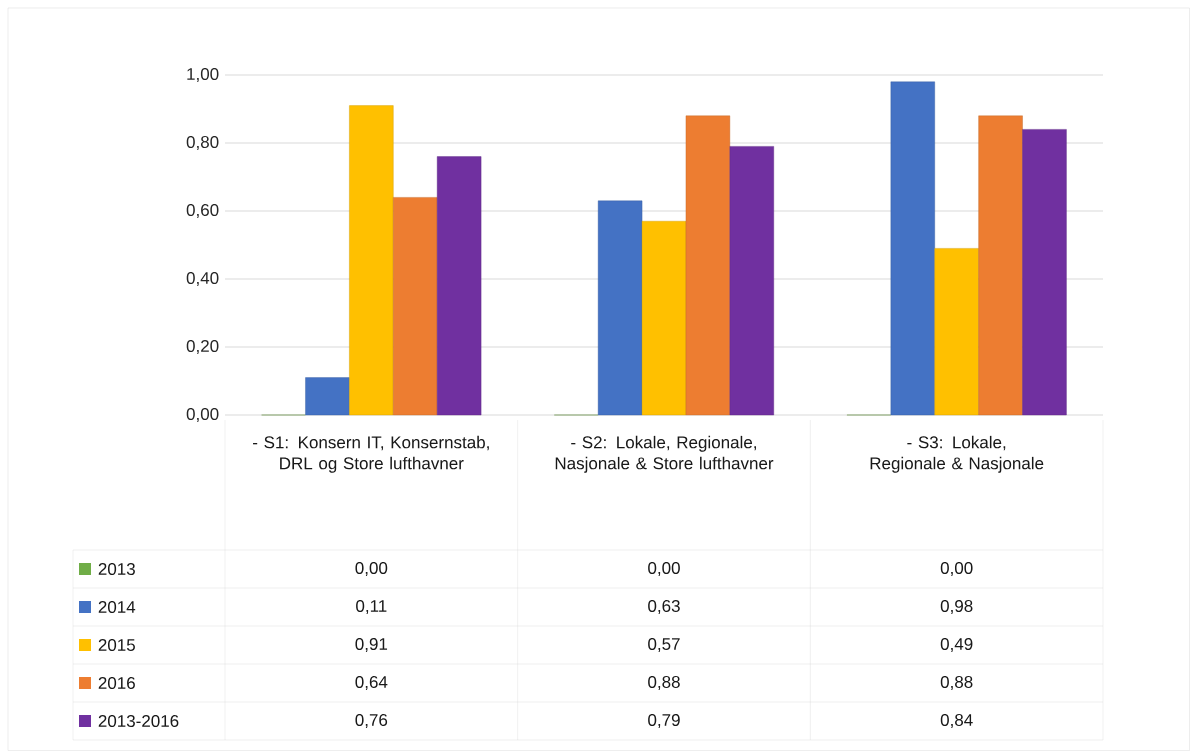  Describe the element at coordinates (202, 279) in the screenshot. I see `y-tick-label: 0,40` at that location.